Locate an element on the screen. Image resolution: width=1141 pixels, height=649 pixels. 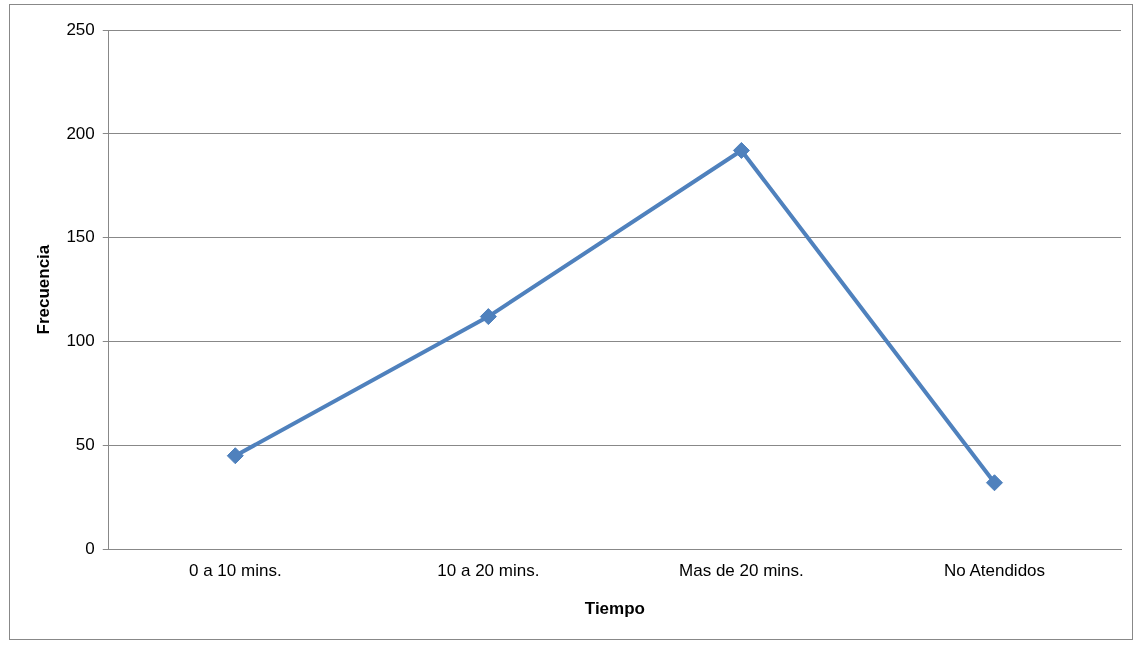
y-axis-title: Frecuencia is located at coordinates (43, 289).